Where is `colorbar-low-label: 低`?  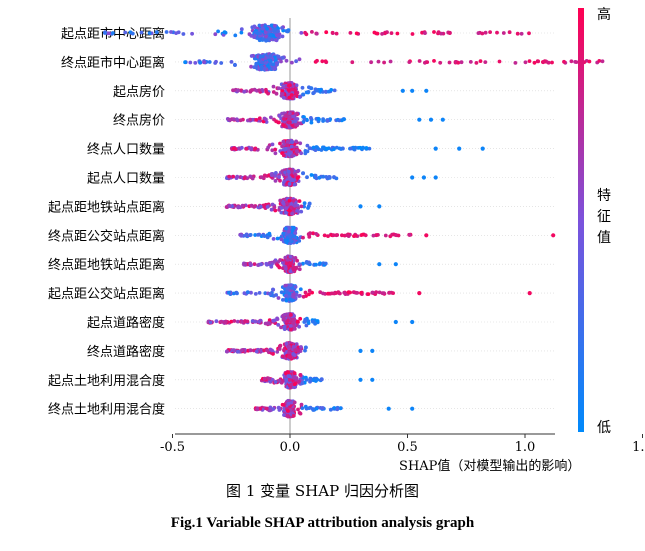
colorbar-low-label: 低 is located at coordinates (604, 428).